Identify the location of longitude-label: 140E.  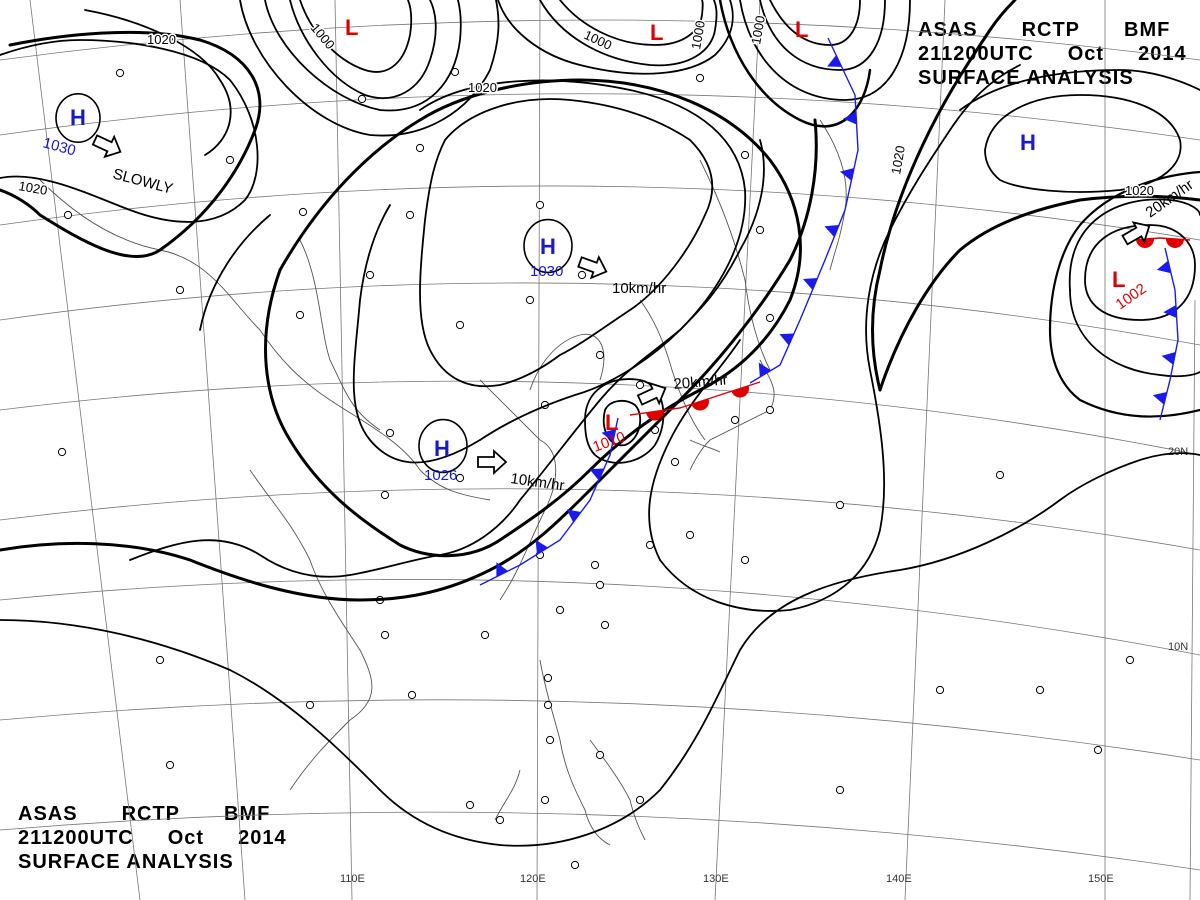
(899, 879).